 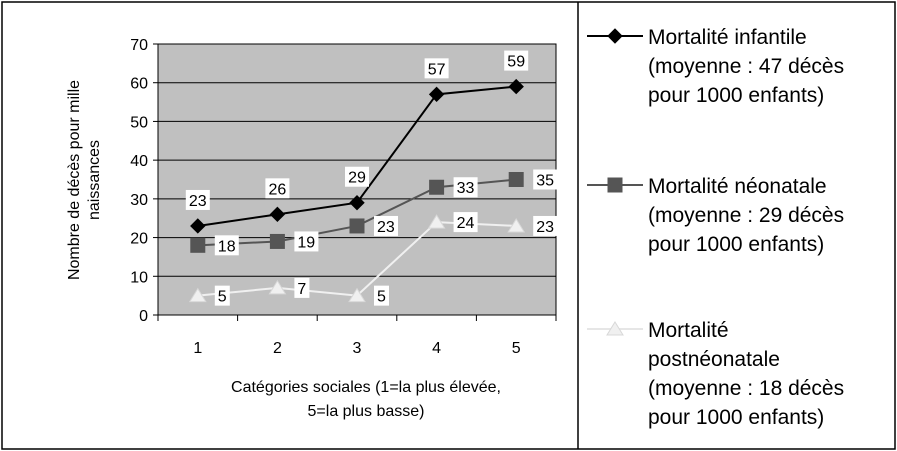 I want to click on x-axis: 1 2 3 4 5, so click(x=357, y=336).